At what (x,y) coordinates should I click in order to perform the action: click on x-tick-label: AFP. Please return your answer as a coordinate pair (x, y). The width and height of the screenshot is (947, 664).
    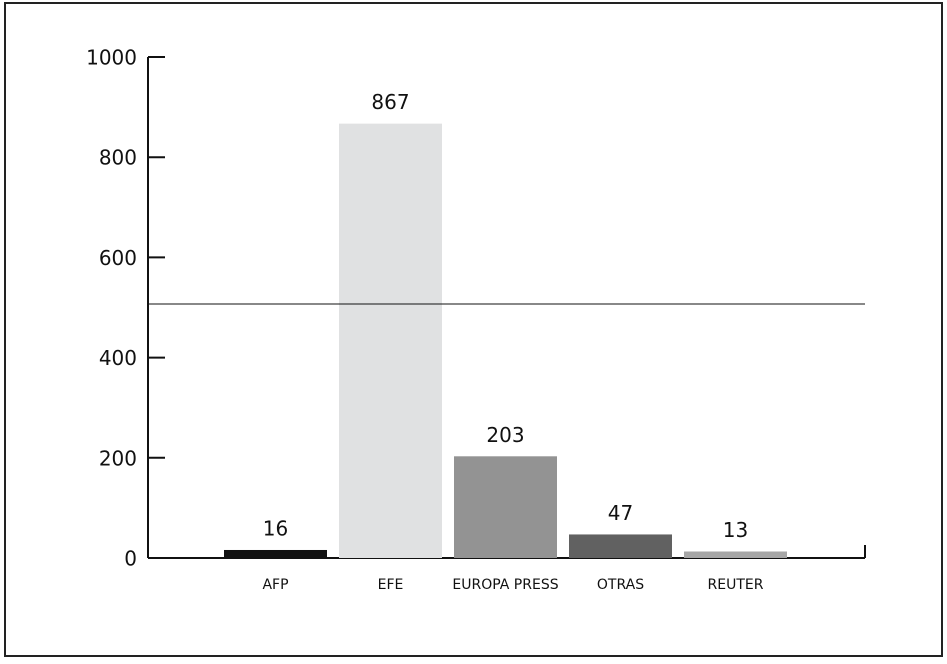
    Looking at the image, I should click on (275, 585).